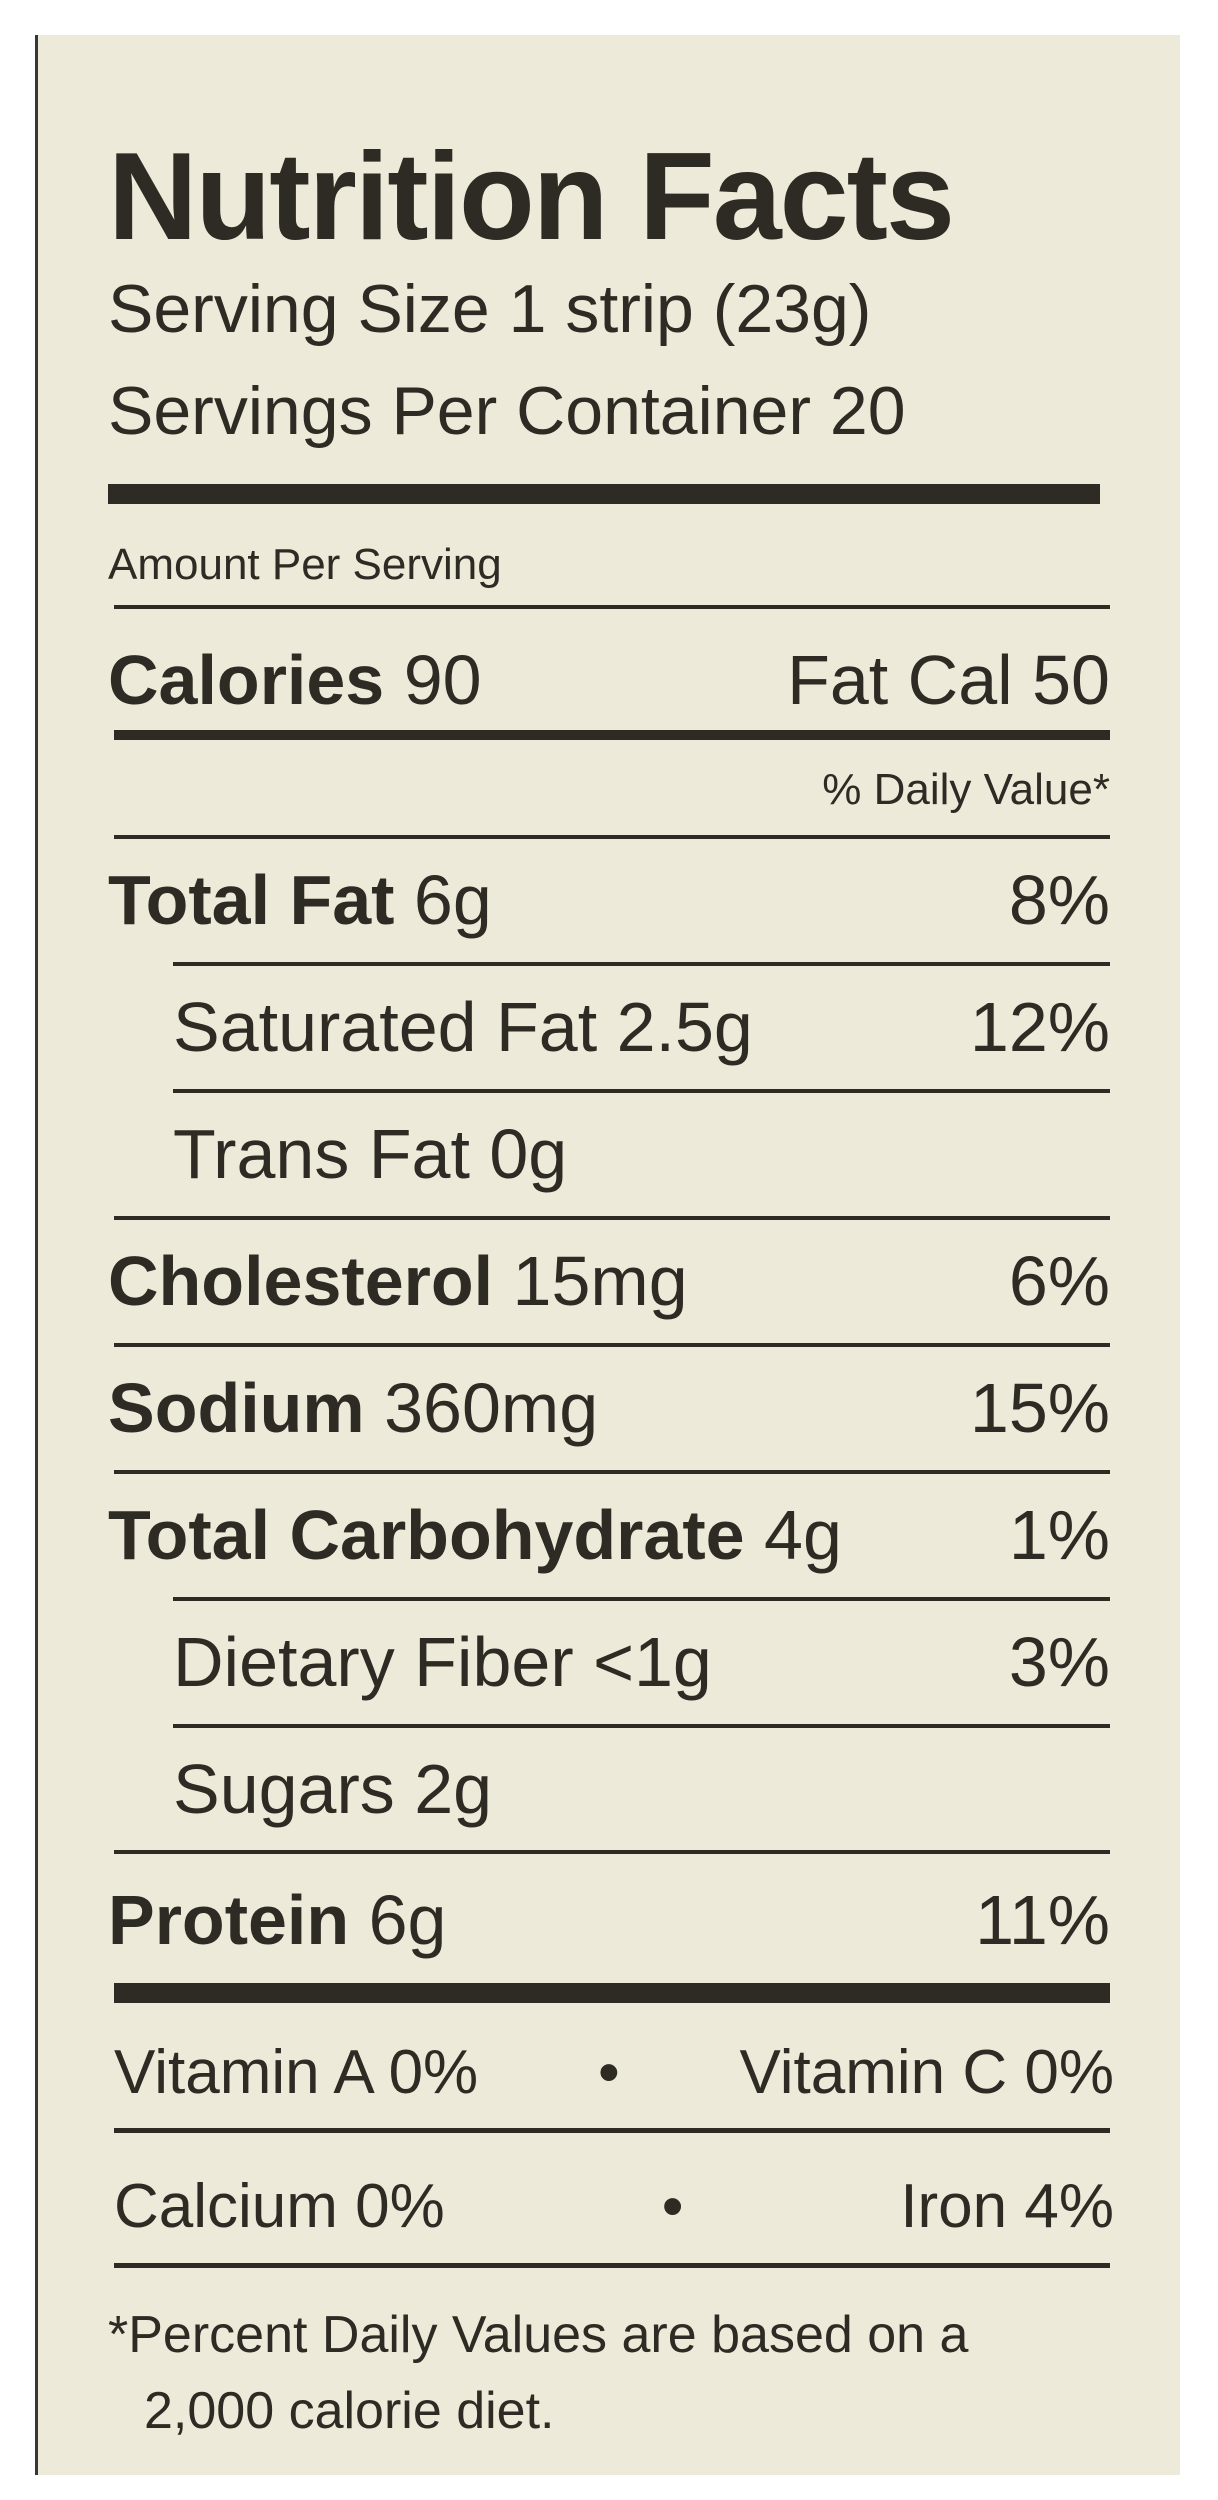  I want to click on nutrient-row-total-carbohydrate: Total Carbohydrate 4g 1%, so click(609, 1535).